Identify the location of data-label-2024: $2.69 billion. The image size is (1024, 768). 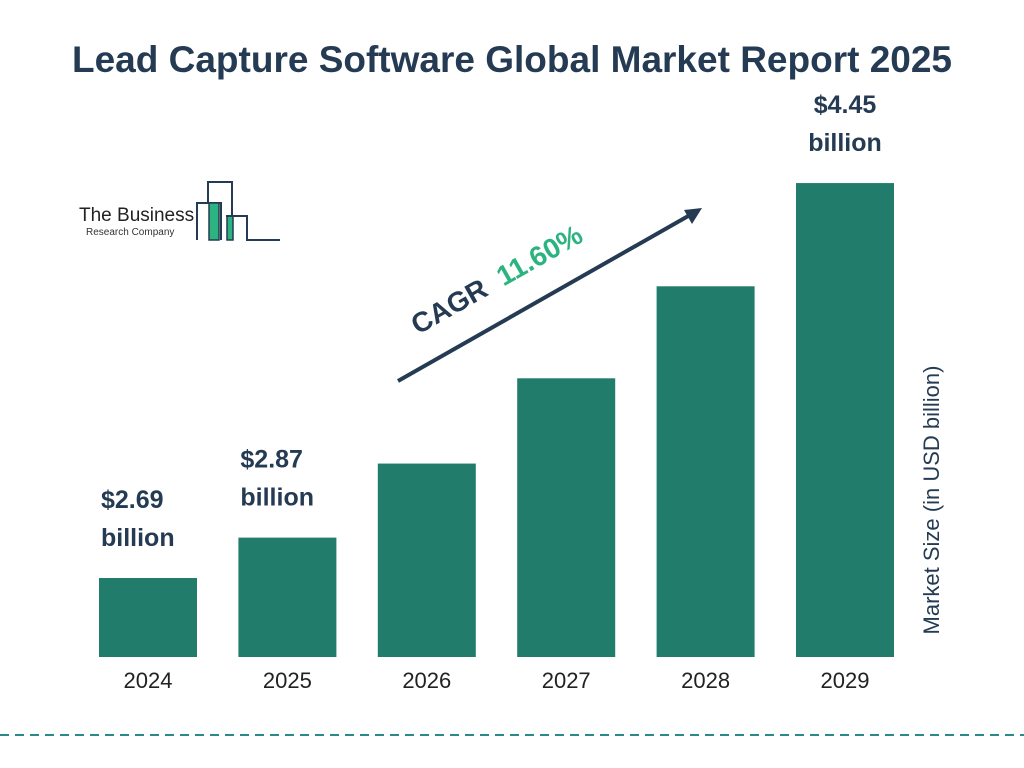
(138, 519).